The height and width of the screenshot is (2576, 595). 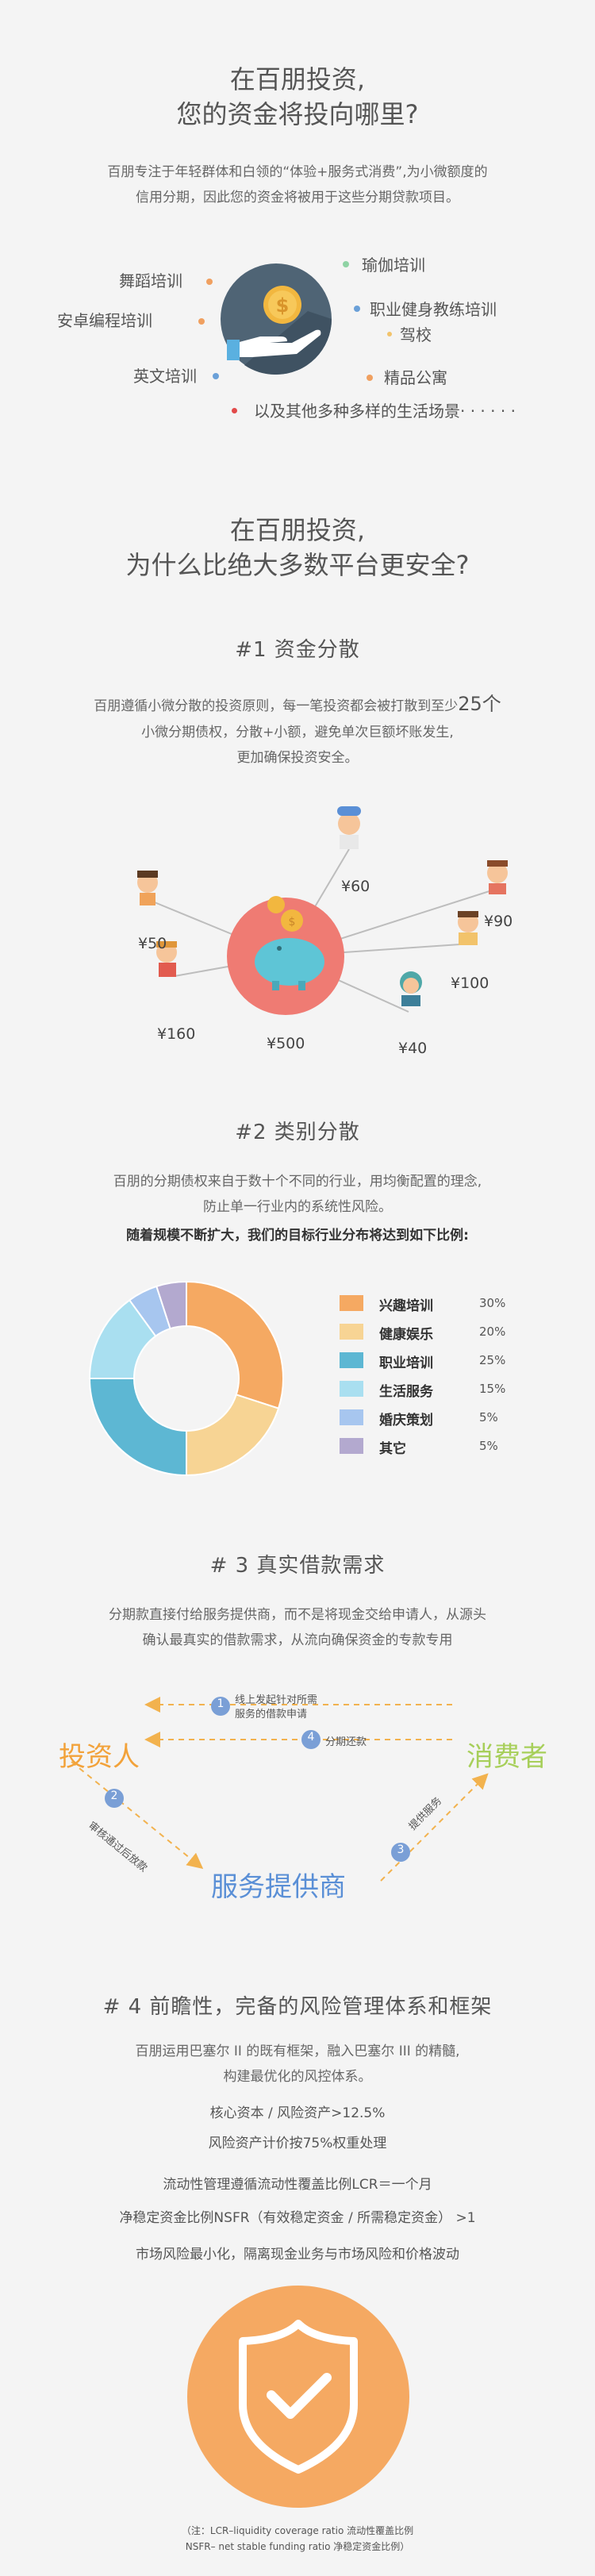 What do you see at coordinates (297, 530) in the screenshot?
I see `safety-title-line1: 在百朋投资,` at bounding box center [297, 530].